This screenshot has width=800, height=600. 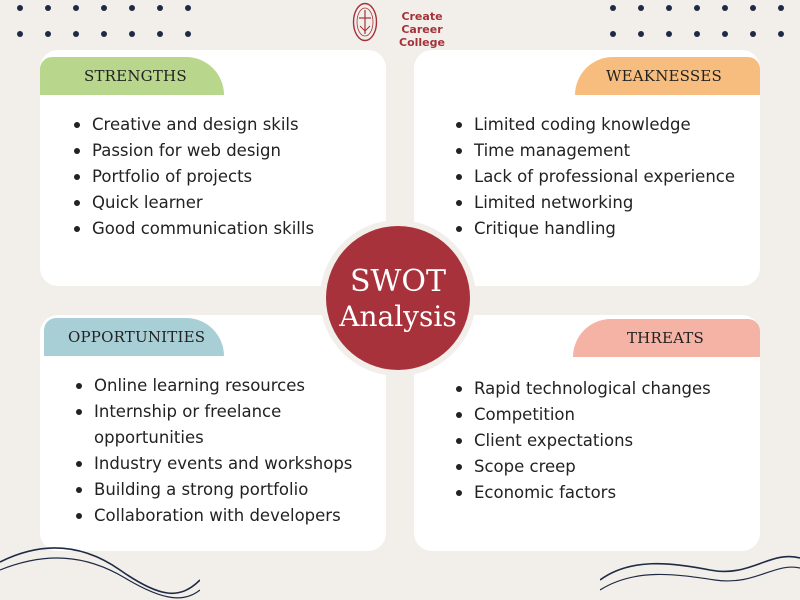 I want to click on list-item: Quick learner, so click(x=224, y=203).